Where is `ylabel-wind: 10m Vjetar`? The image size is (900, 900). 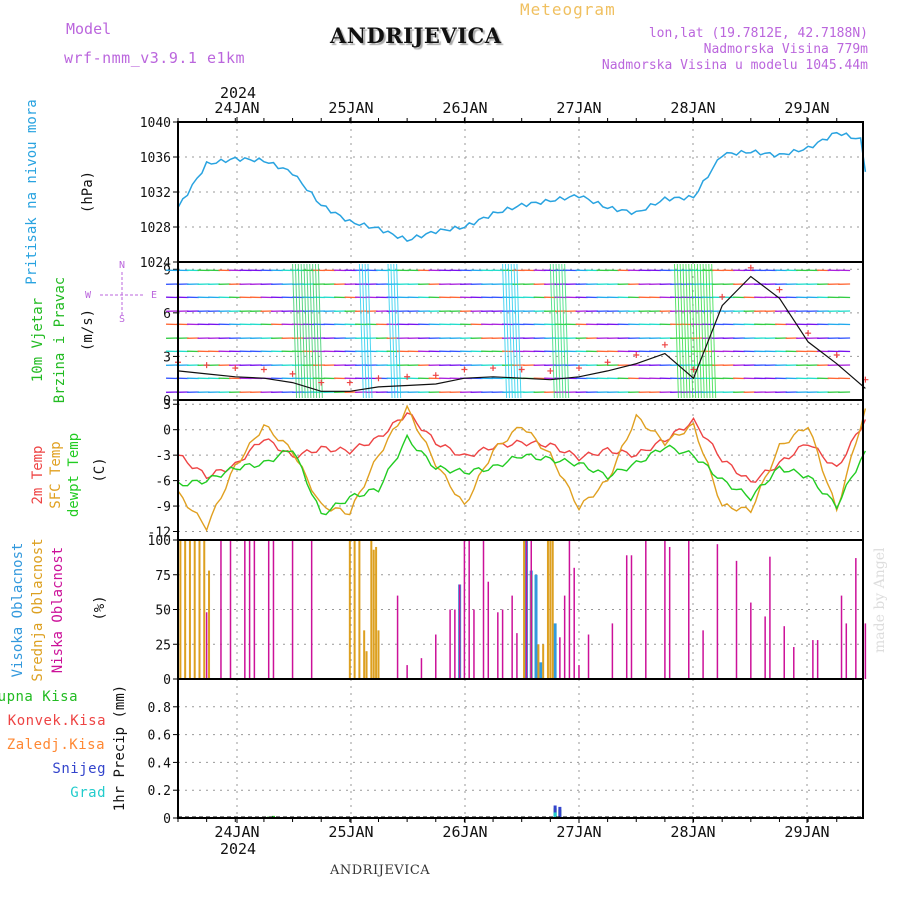 ylabel-wind: 10m Vjetar is located at coordinates (38, 340).